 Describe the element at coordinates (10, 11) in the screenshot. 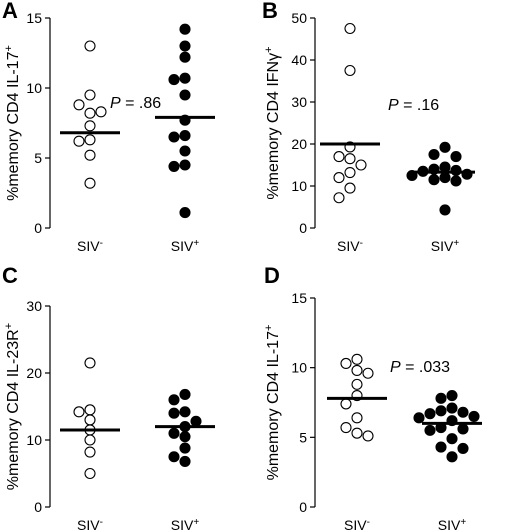

I see `panel-letter-a: A` at that location.